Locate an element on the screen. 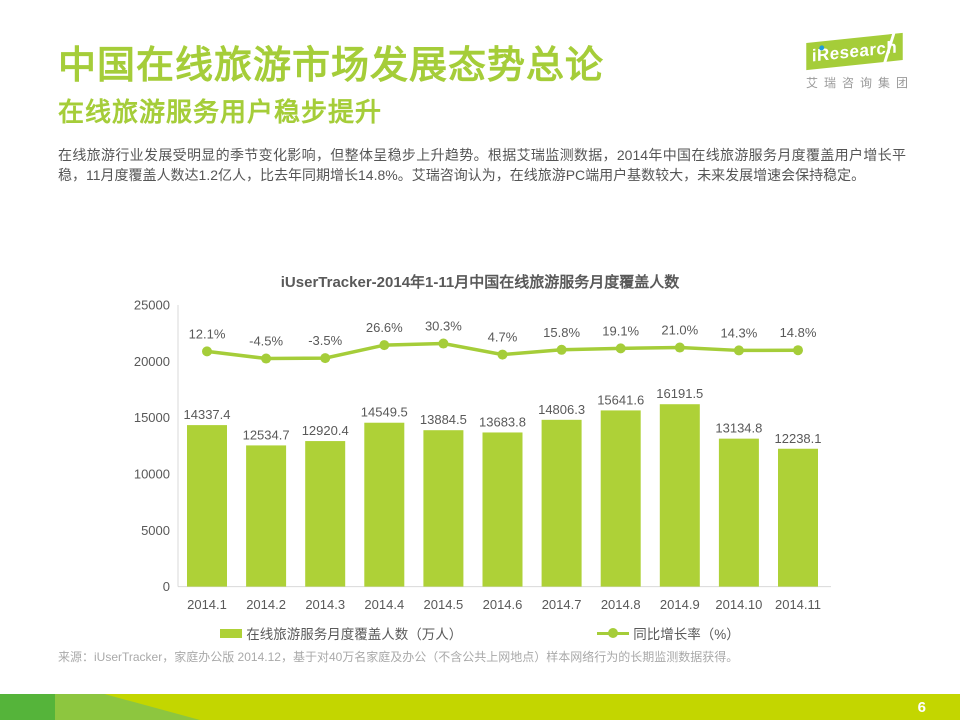 The image size is (960, 720). svg-text: 12534.7 is located at coordinates (266, 434).